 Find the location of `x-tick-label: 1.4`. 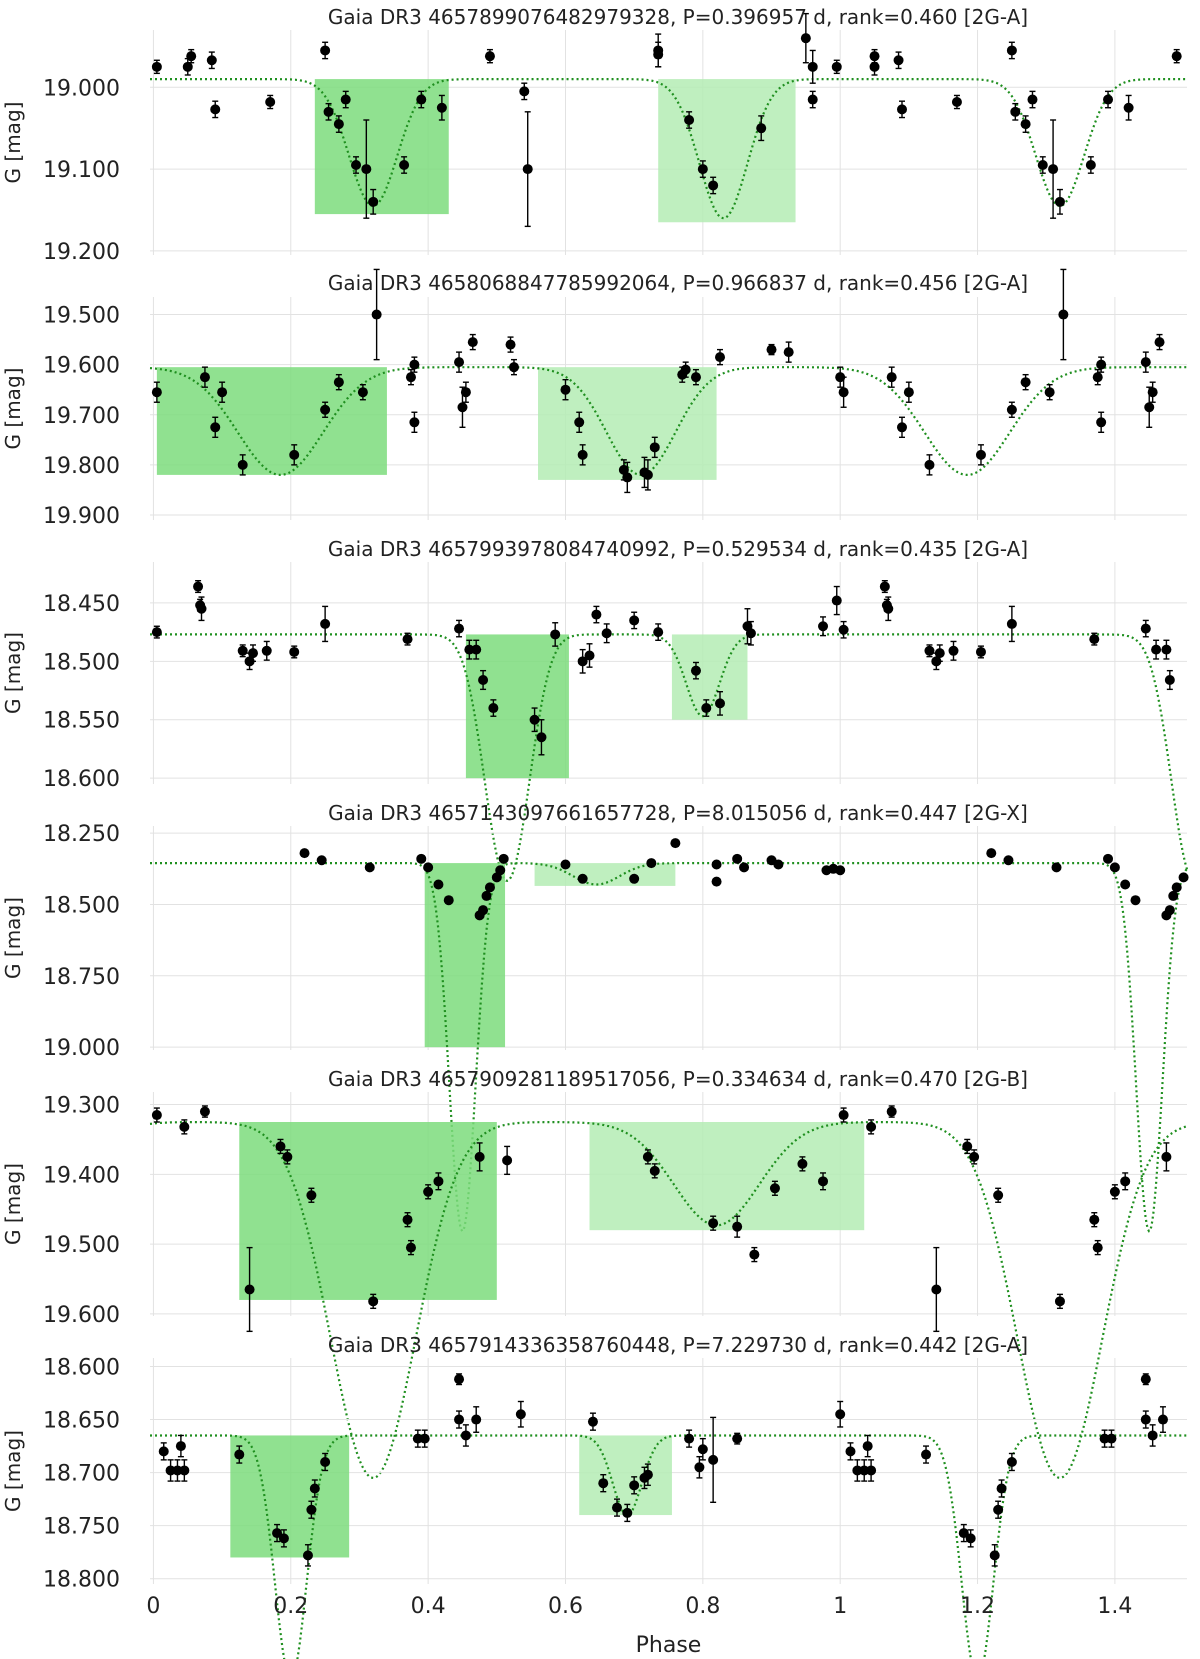

x-tick-label: 1.4 is located at coordinates (1114, 1606).